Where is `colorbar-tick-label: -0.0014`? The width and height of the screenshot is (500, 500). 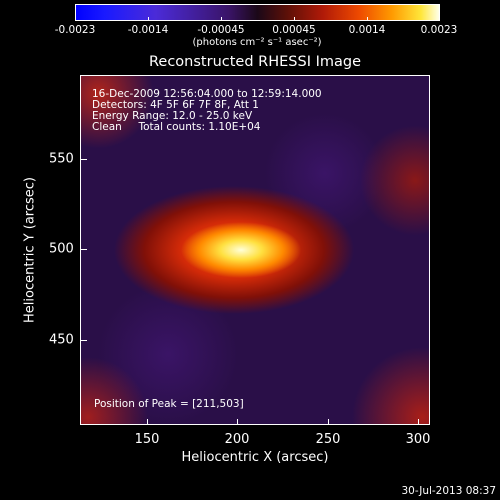
colorbar-tick-label: -0.0014 is located at coordinates (148, 30).